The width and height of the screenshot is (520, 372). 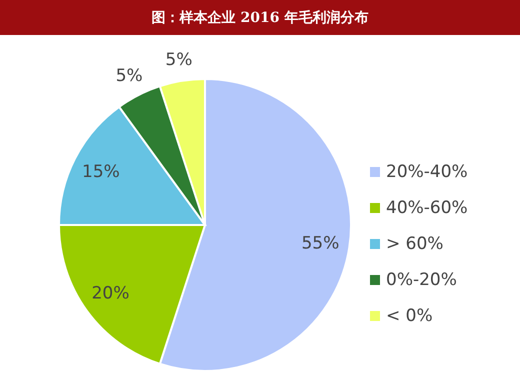 I want to click on legend-label: < 0%, so click(x=409, y=316).